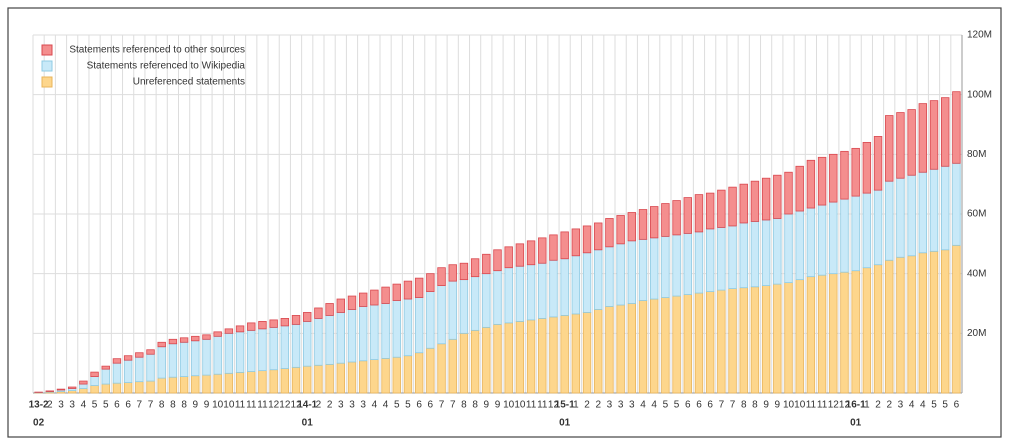 This screenshot has width=1010, height=445. I want to click on legend-label: Statements referenced to Wikipedia, so click(166, 66).